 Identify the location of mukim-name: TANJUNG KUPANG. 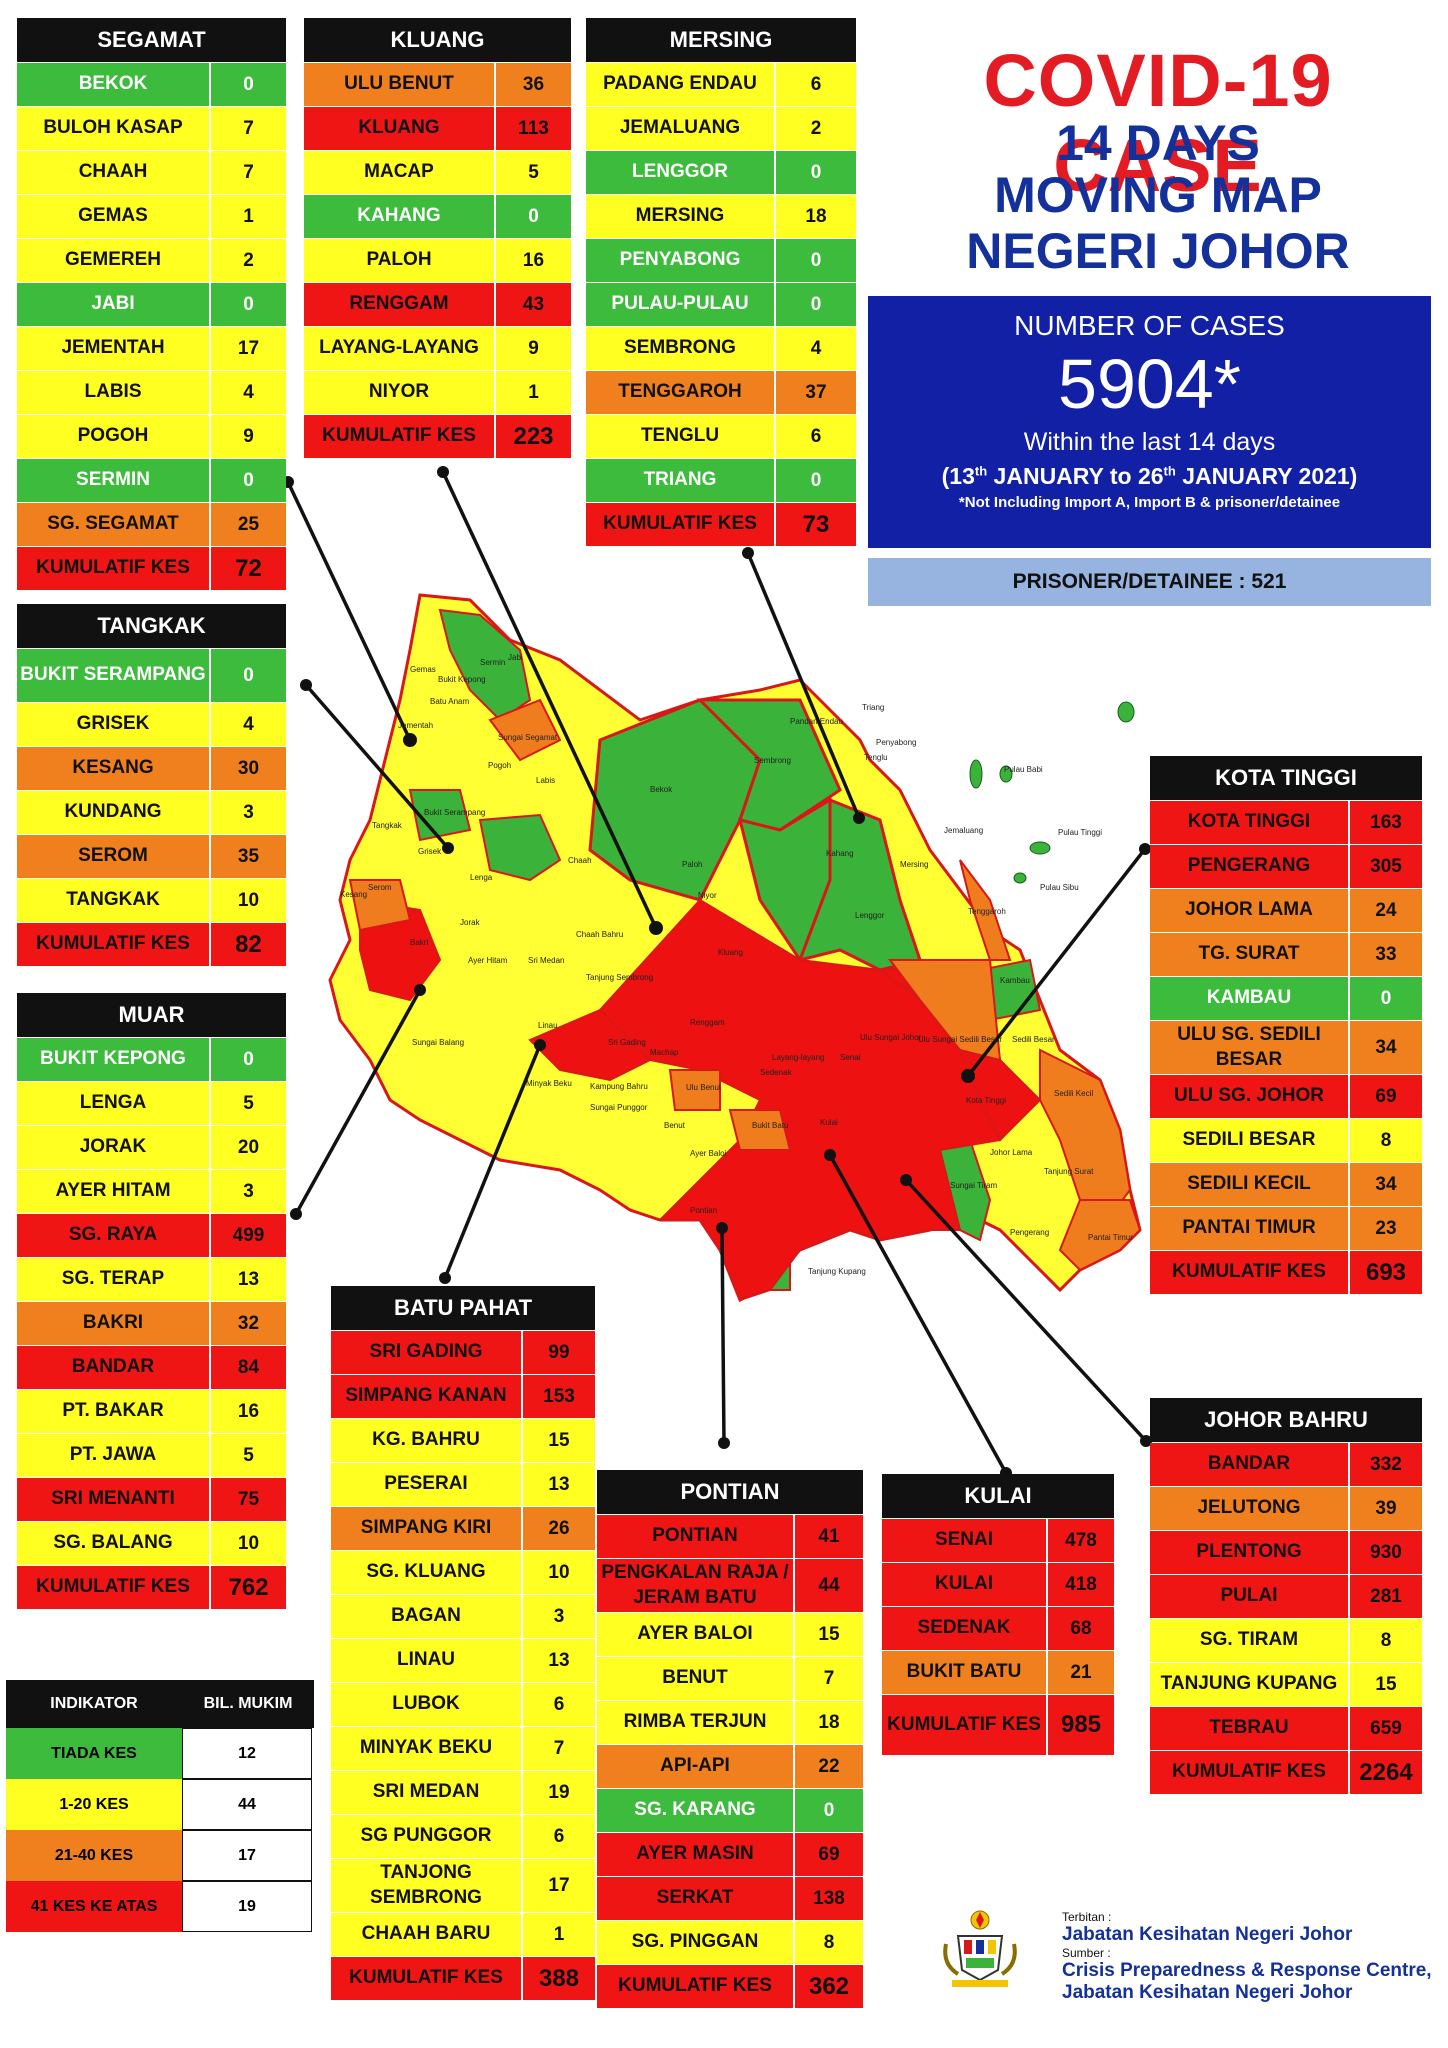
(1249, 1684).